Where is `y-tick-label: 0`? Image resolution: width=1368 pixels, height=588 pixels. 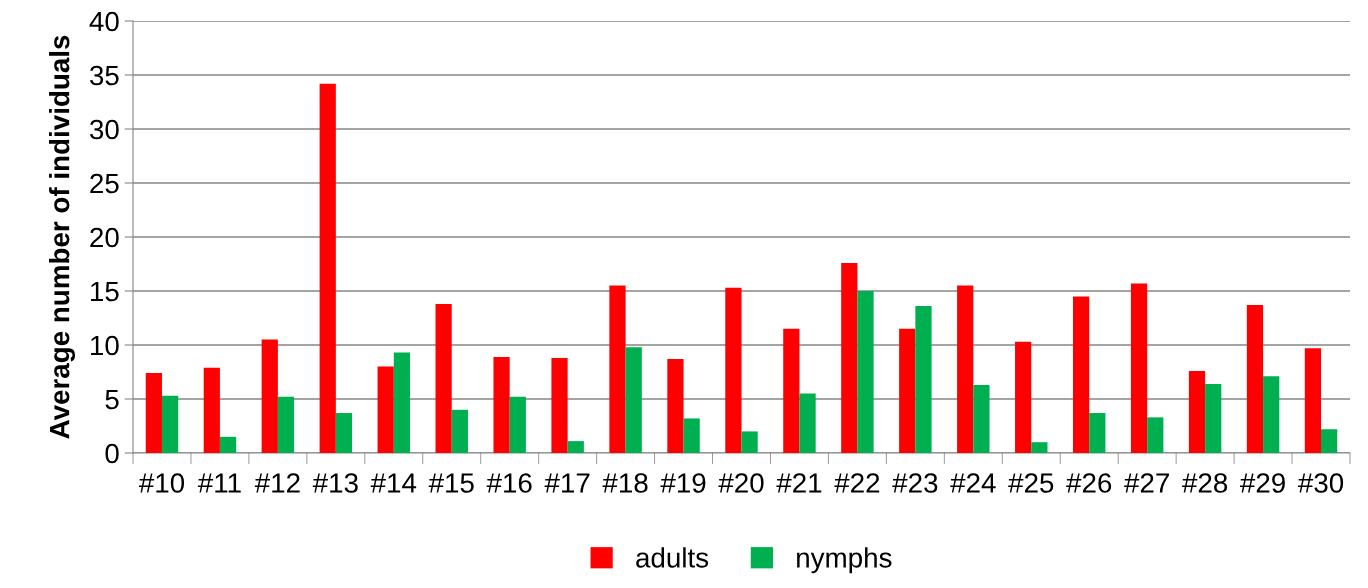
y-tick-label: 0 is located at coordinates (112, 453).